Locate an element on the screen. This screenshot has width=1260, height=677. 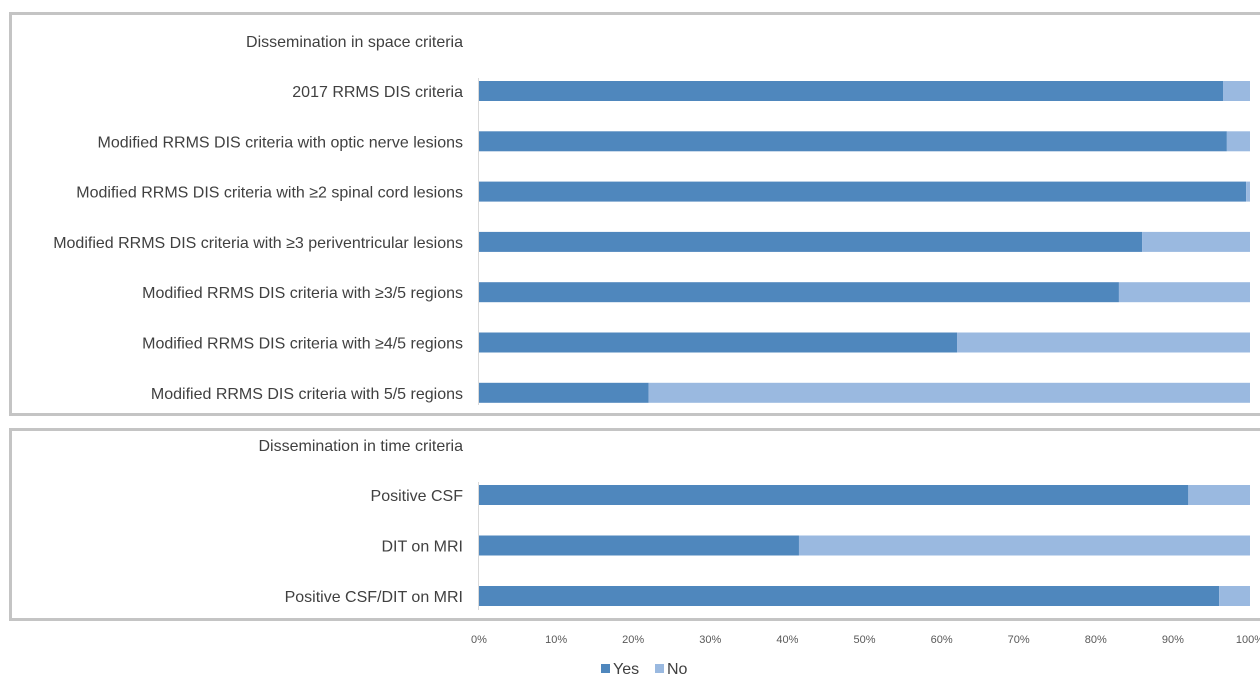
x-tick-label: 60% is located at coordinates (942, 640).